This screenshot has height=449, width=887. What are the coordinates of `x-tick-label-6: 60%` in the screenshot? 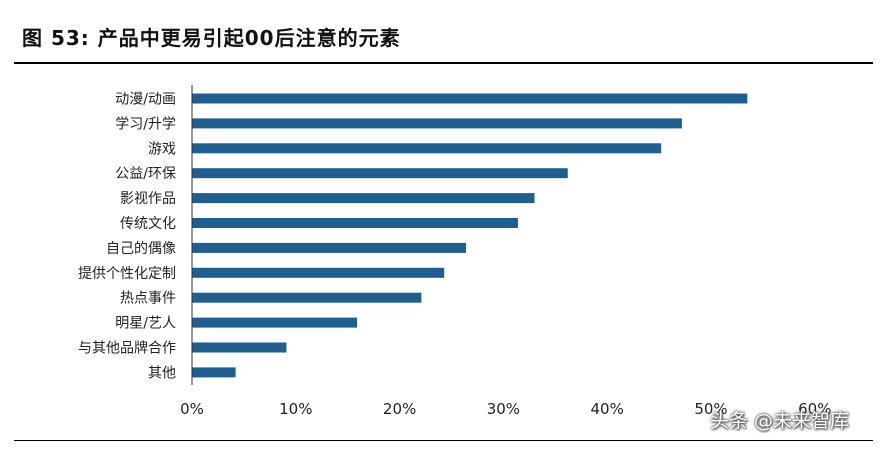 It's located at (814, 409).